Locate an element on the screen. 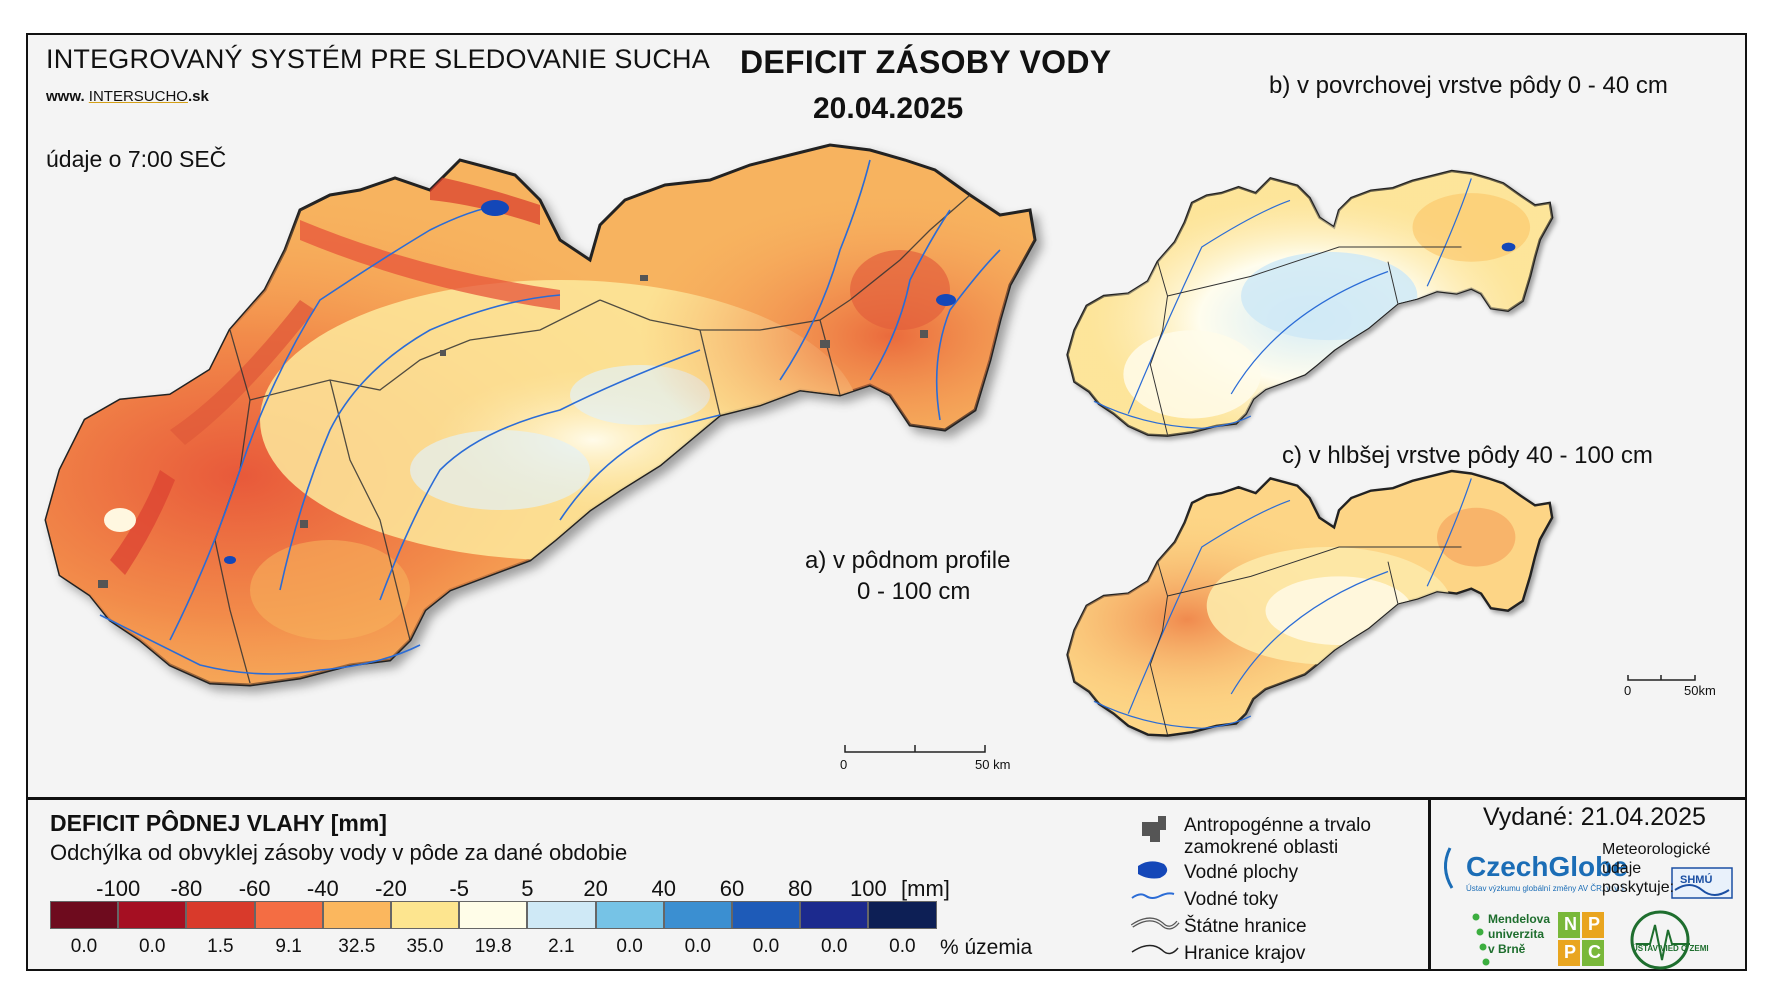 Image resolution: width=1772 pixels, height=1003 pixels. uvz-logo is located at coordinates (1660, 940).